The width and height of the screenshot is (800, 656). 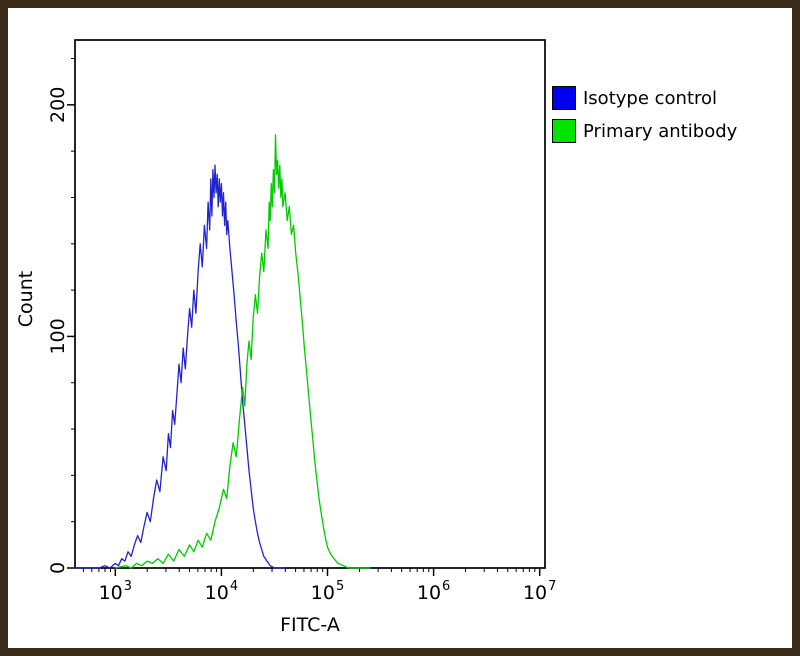 What do you see at coordinates (650, 98) in the screenshot?
I see `legend-label-isotype-control: Isotype control` at bounding box center [650, 98].